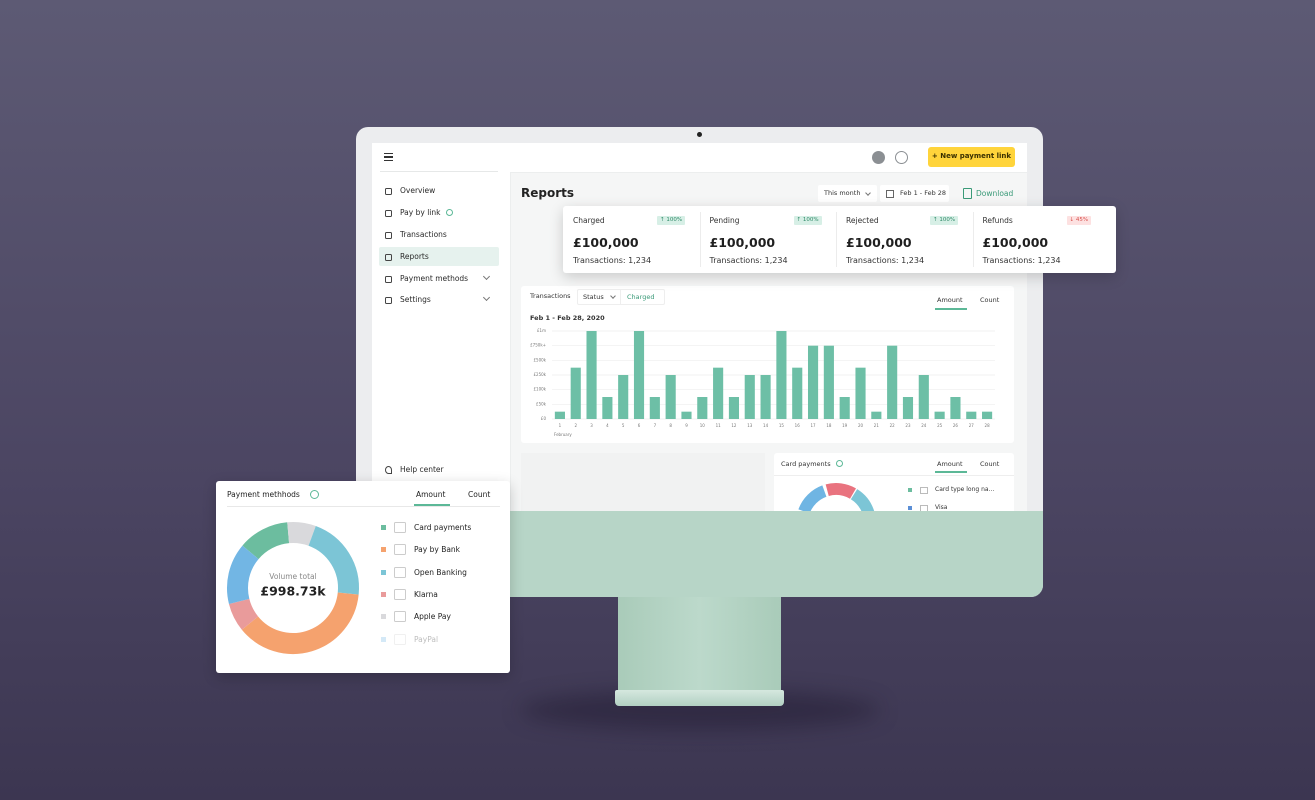  Describe the element at coordinates (486, 297) in the screenshot. I see `chevron` at that location.